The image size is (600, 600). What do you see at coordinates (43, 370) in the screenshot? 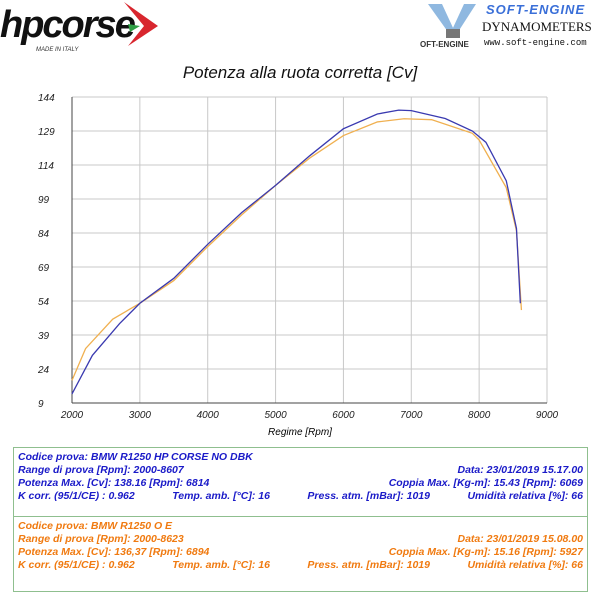
I see `y-tick-label: 24` at bounding box center [43, 370].